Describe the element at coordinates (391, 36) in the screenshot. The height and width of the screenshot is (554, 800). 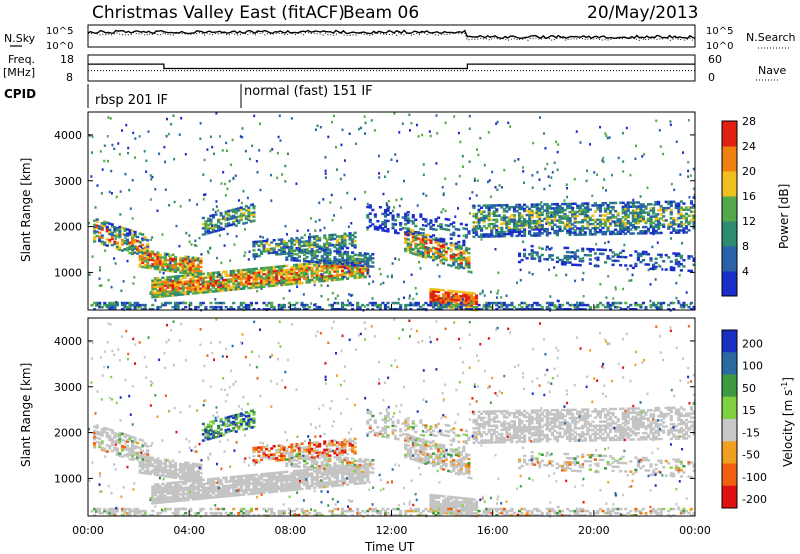
I see `noise-panel-frame` at that location.